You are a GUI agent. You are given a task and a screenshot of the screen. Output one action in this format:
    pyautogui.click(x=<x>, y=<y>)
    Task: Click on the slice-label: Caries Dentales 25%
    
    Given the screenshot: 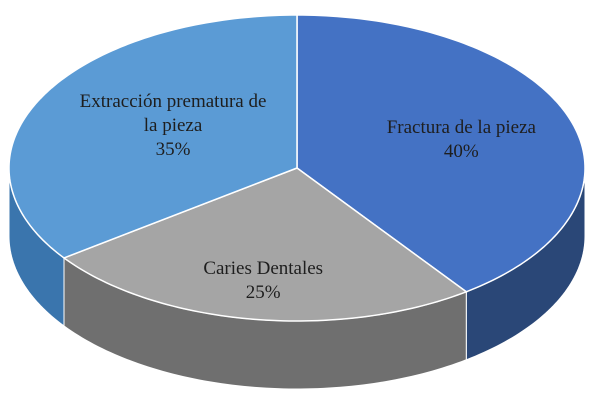 What is the action you would take?
    pyautogui.click(x=263, y=281)
    